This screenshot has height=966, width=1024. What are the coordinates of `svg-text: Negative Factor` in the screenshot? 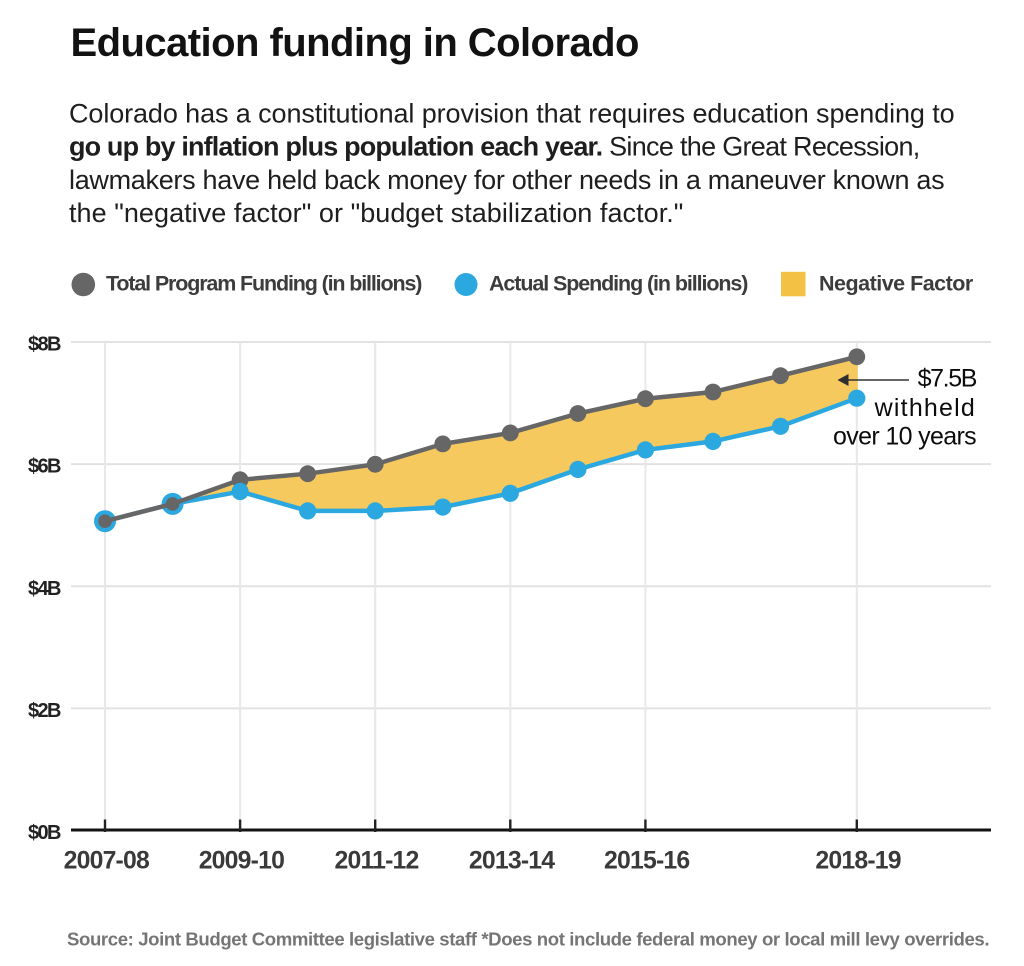 It's located at (896, 284).